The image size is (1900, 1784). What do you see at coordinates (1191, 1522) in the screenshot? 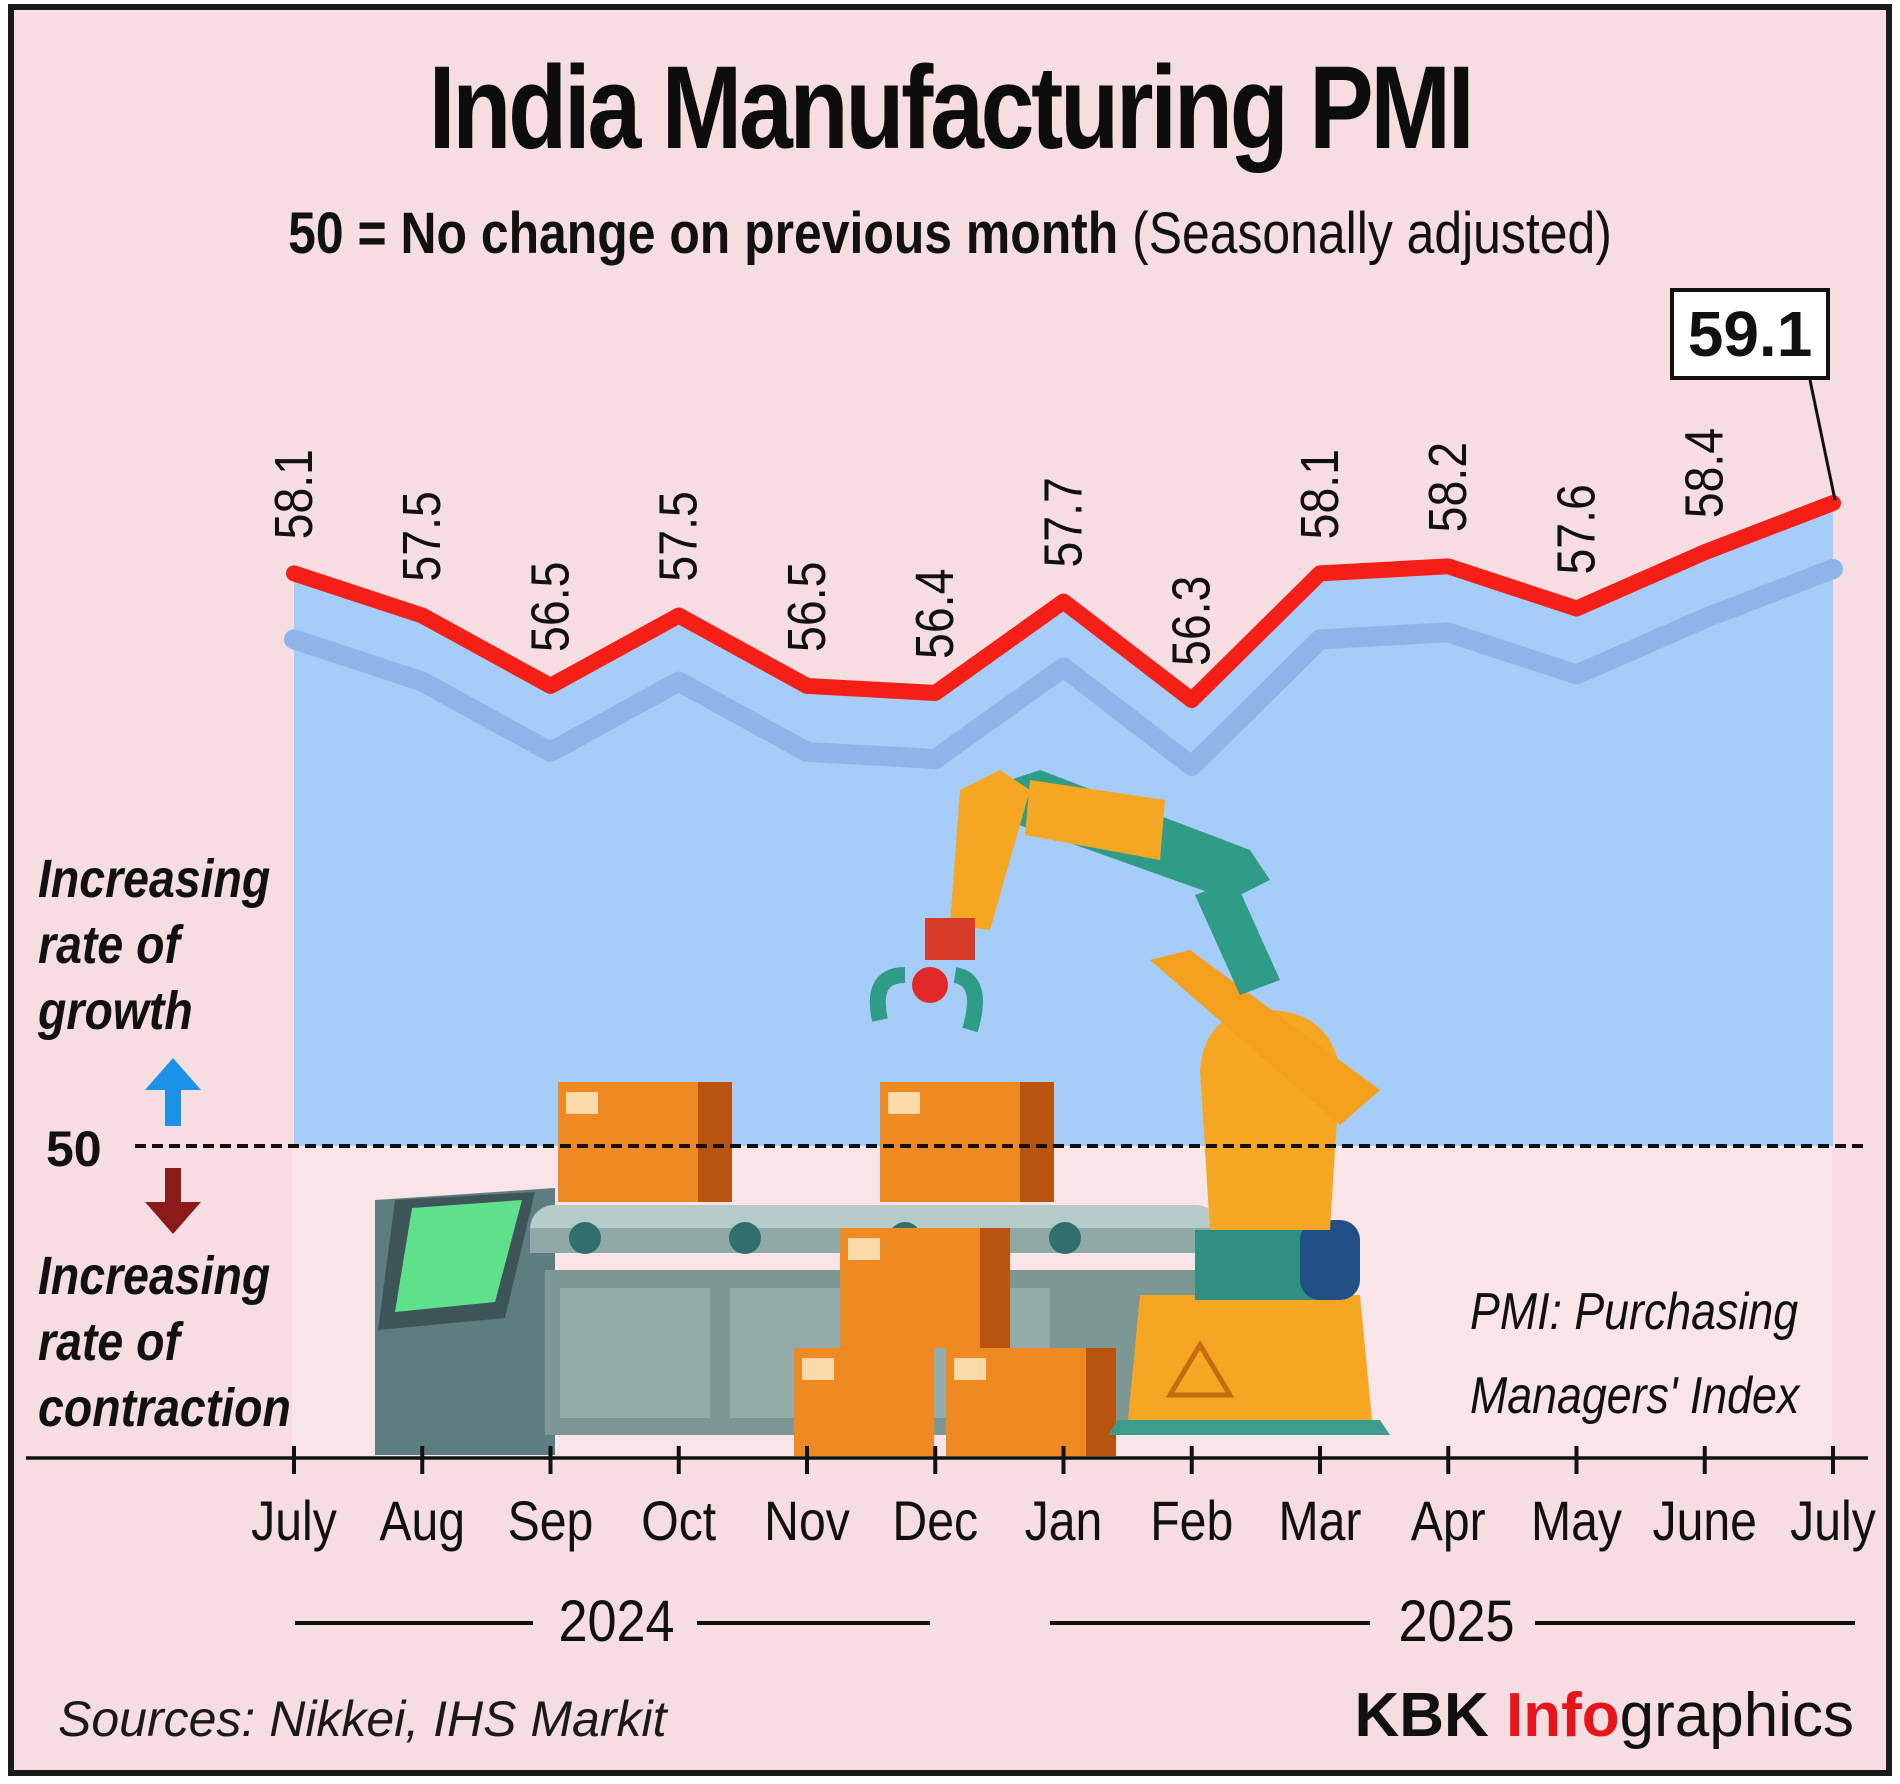
I see `x-tick-label: Feb` at bounding box center [1191, 1522].